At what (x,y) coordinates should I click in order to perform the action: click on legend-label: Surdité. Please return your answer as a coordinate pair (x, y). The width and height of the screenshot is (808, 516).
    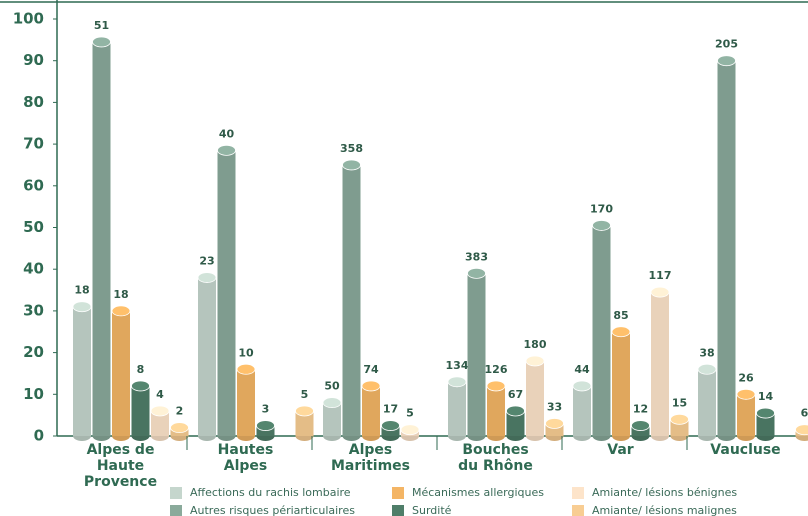
    Looking at the image, I should click on (432, 510).